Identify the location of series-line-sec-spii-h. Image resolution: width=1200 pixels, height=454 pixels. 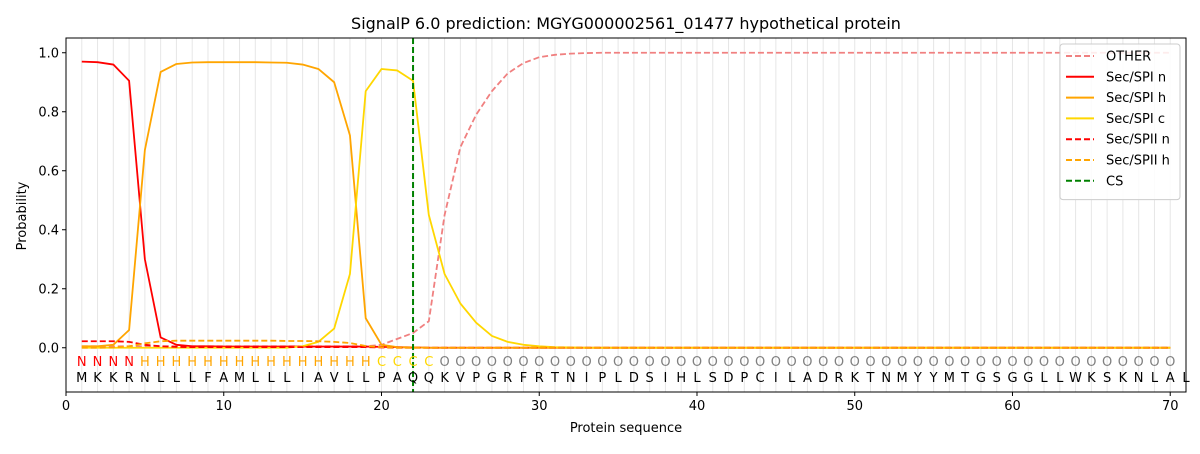
(626, 344).